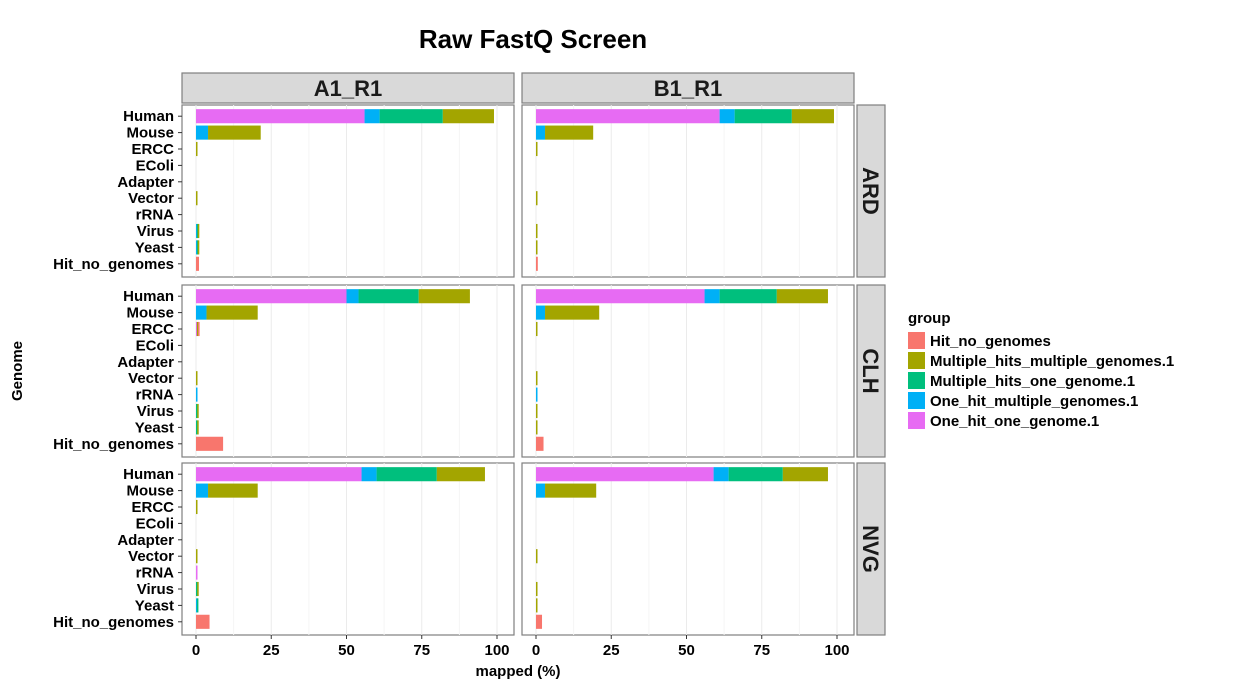 This screenshot has width=1234, height=691. I want to click on y-tick-label-nvg-mouse: Mouse, so click(150, 491).